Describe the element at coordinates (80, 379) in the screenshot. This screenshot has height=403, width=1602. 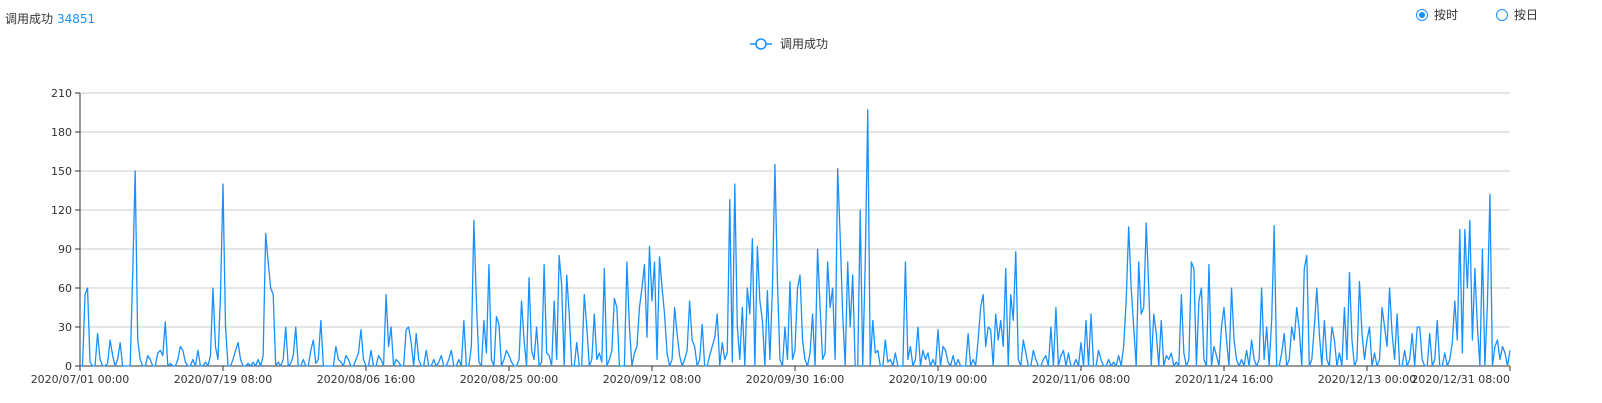
I see `x-tick-label: 2020/07/01 00:00` at that location.